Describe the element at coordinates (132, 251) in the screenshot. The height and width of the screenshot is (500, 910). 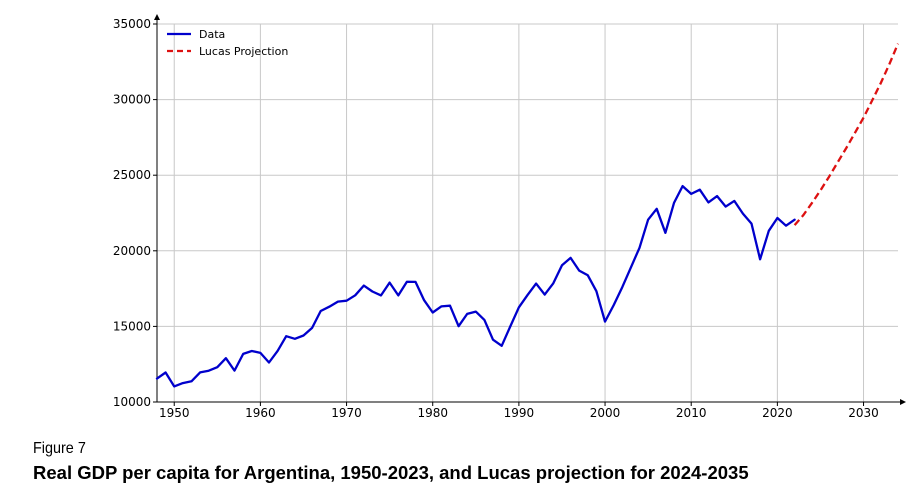
I see `y-tick-label: 20000` at that location.